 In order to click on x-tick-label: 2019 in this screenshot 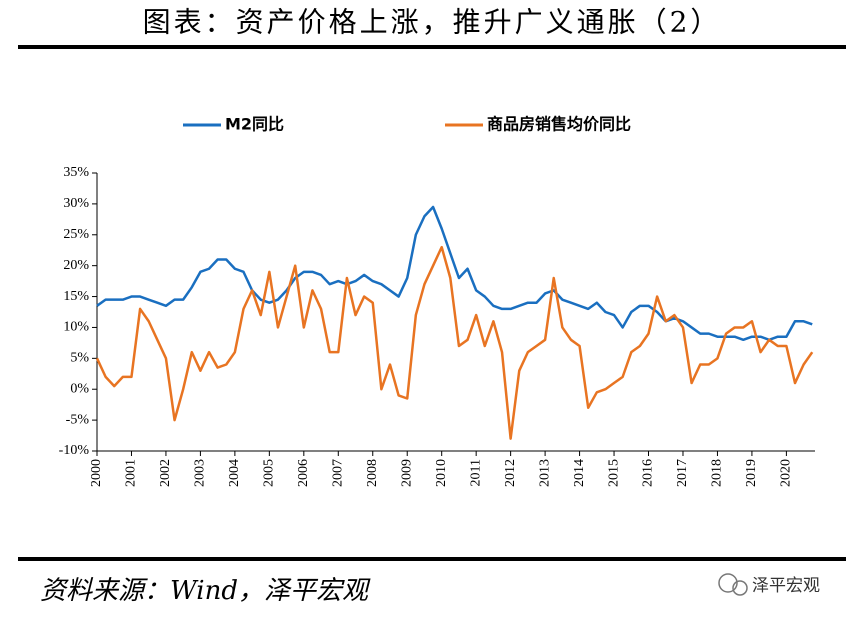, I will do `click(751, 473)`.